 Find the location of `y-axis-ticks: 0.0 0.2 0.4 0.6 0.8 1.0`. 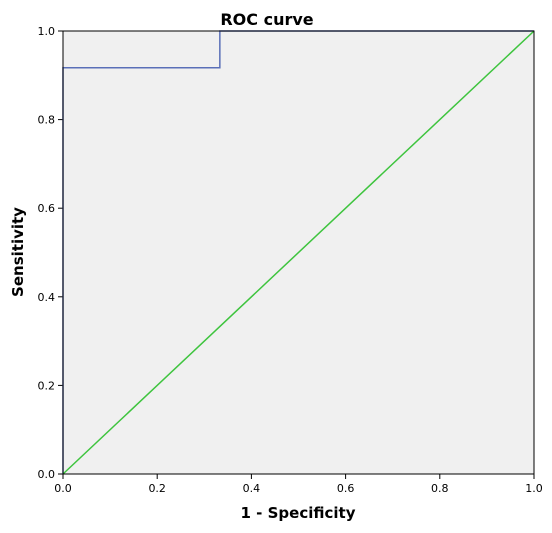

y-axis-ticks: 0.0 0.2 0.4 0.6 0.8 1.0 is located at coordinates (50, 253).